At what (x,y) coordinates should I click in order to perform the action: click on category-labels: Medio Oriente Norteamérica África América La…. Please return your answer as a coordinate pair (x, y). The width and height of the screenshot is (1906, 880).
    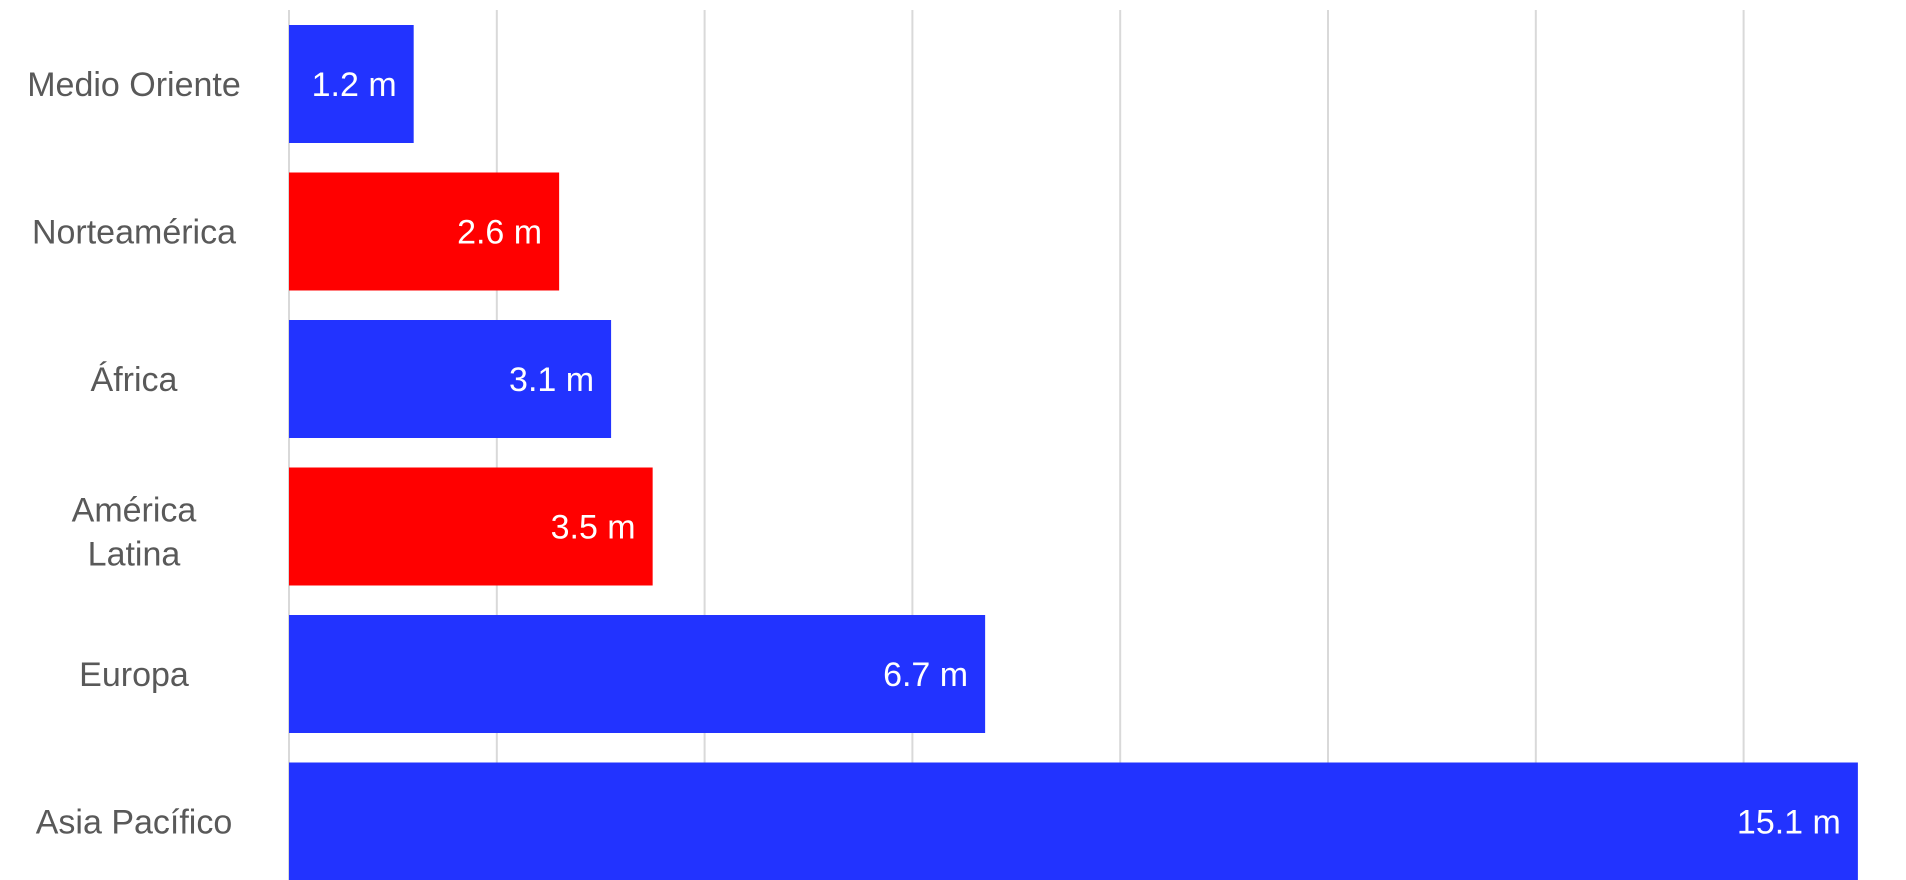
    Looking at the image, I should click on (134, 454).